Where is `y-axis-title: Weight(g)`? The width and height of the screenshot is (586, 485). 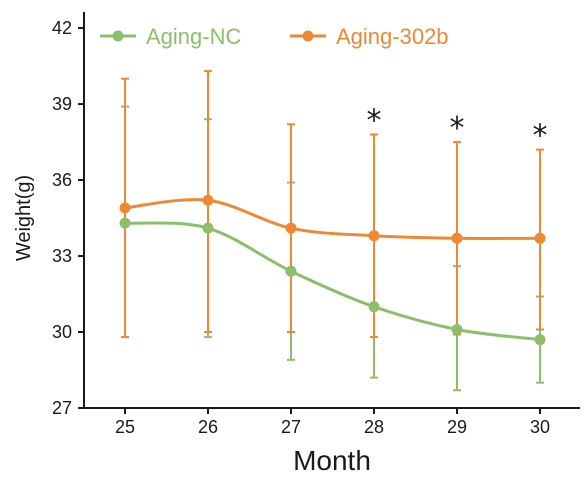
y-axis-title: Weight(g) is located at coordinates (24, 218).